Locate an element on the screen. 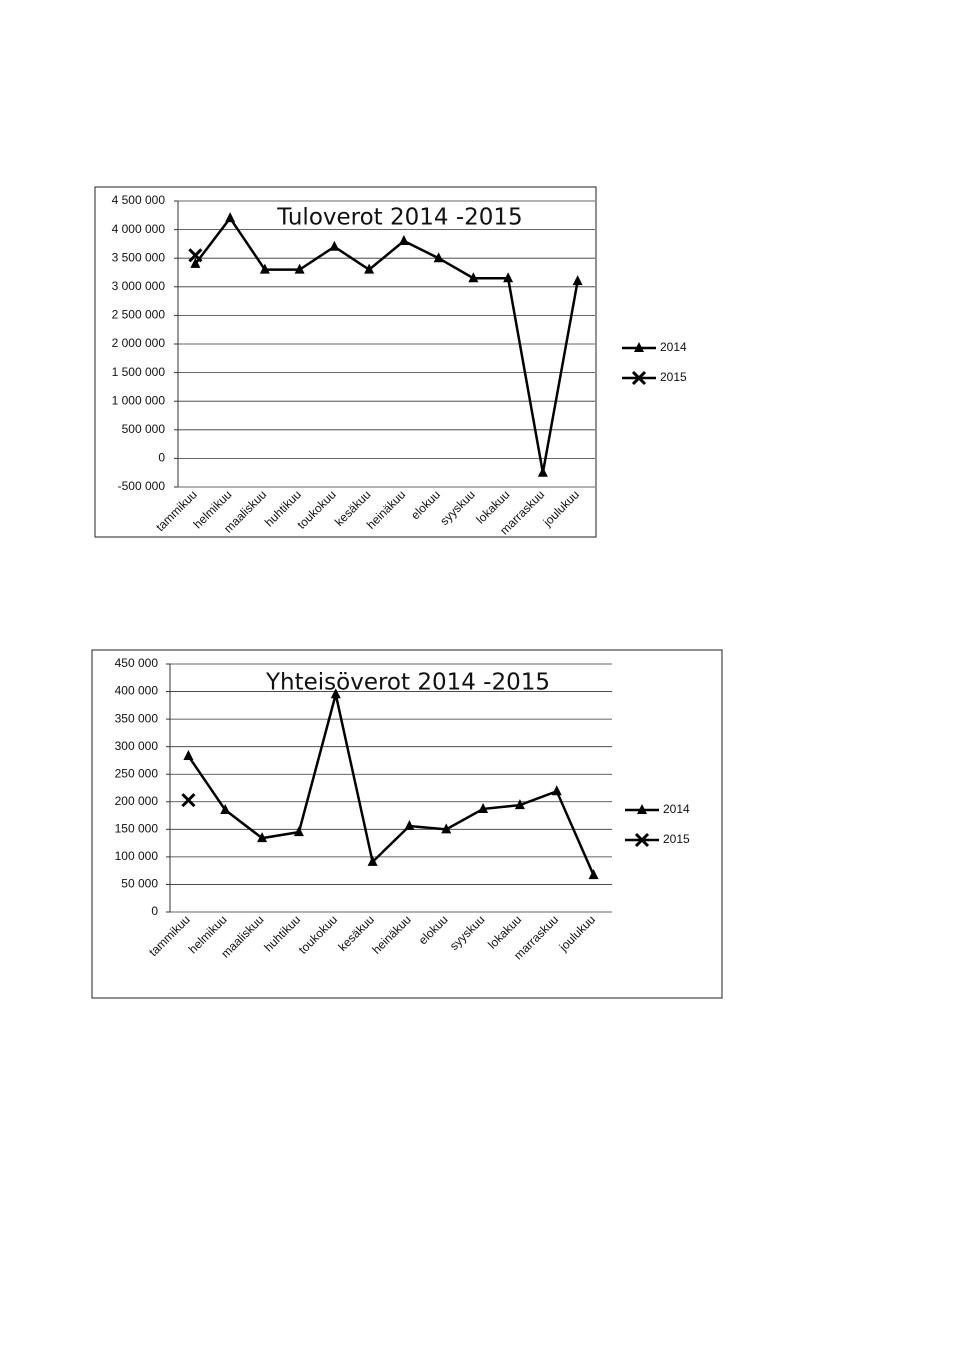 This screenshot has height=1363, width=960. y-tick-label: 500 000 is located at coordinates (144, 429).